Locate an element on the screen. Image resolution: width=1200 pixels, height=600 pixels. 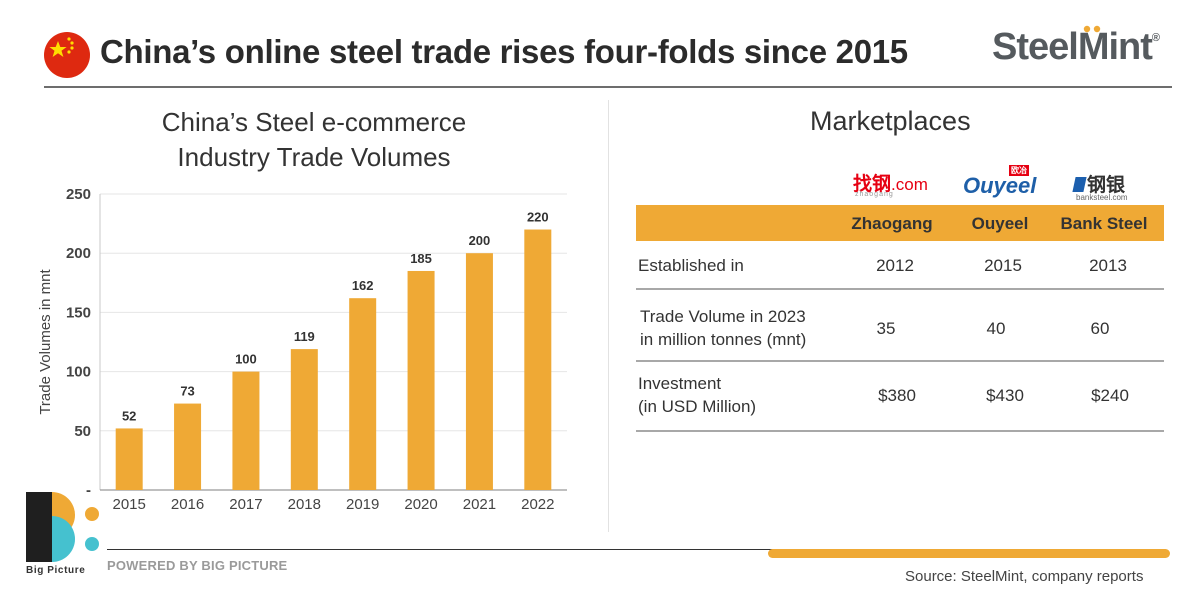
banksteel-logo-sub: banksteel.com is located at coordinates (1102, 197).